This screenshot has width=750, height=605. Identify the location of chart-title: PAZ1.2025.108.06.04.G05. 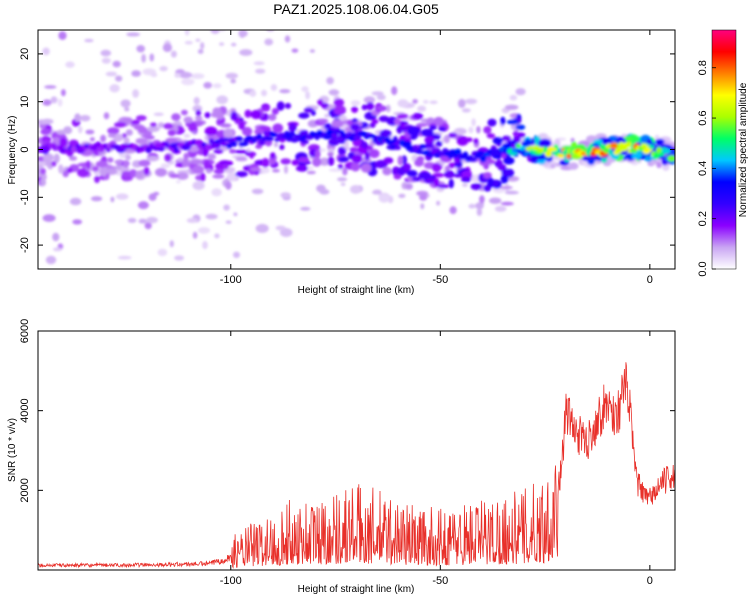
(356, 9).